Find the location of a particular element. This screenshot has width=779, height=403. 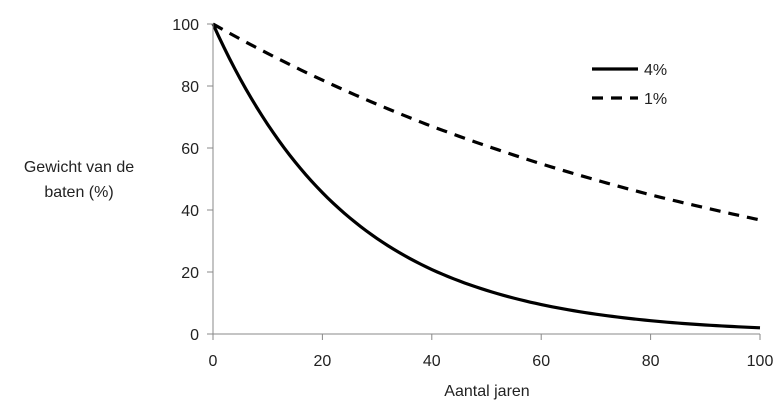

x-tick-label: 80 is located at coordinates (651, 361).